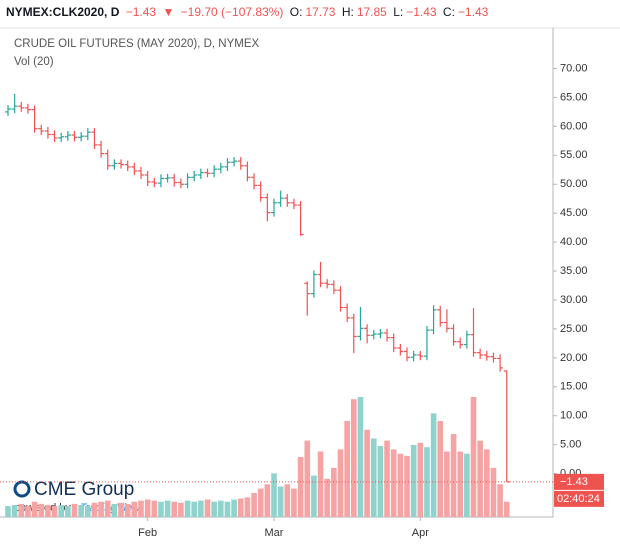  I want to click on y-tick-label: 65.00, so click(574, 97).